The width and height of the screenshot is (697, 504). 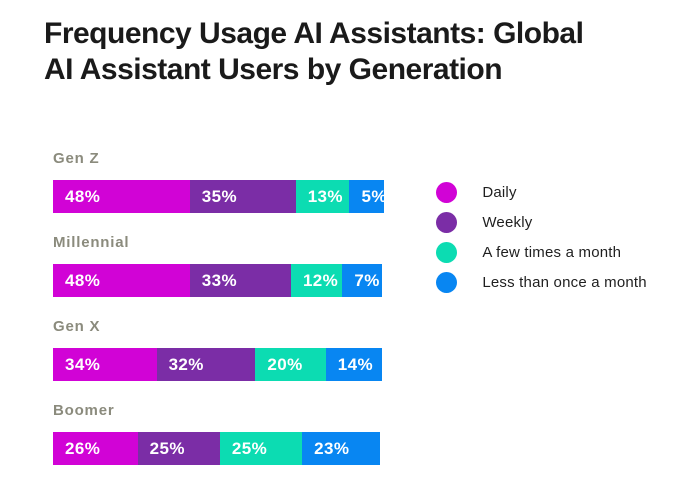 I want to click on segment-value: 13%, so click(x=325, y=196).